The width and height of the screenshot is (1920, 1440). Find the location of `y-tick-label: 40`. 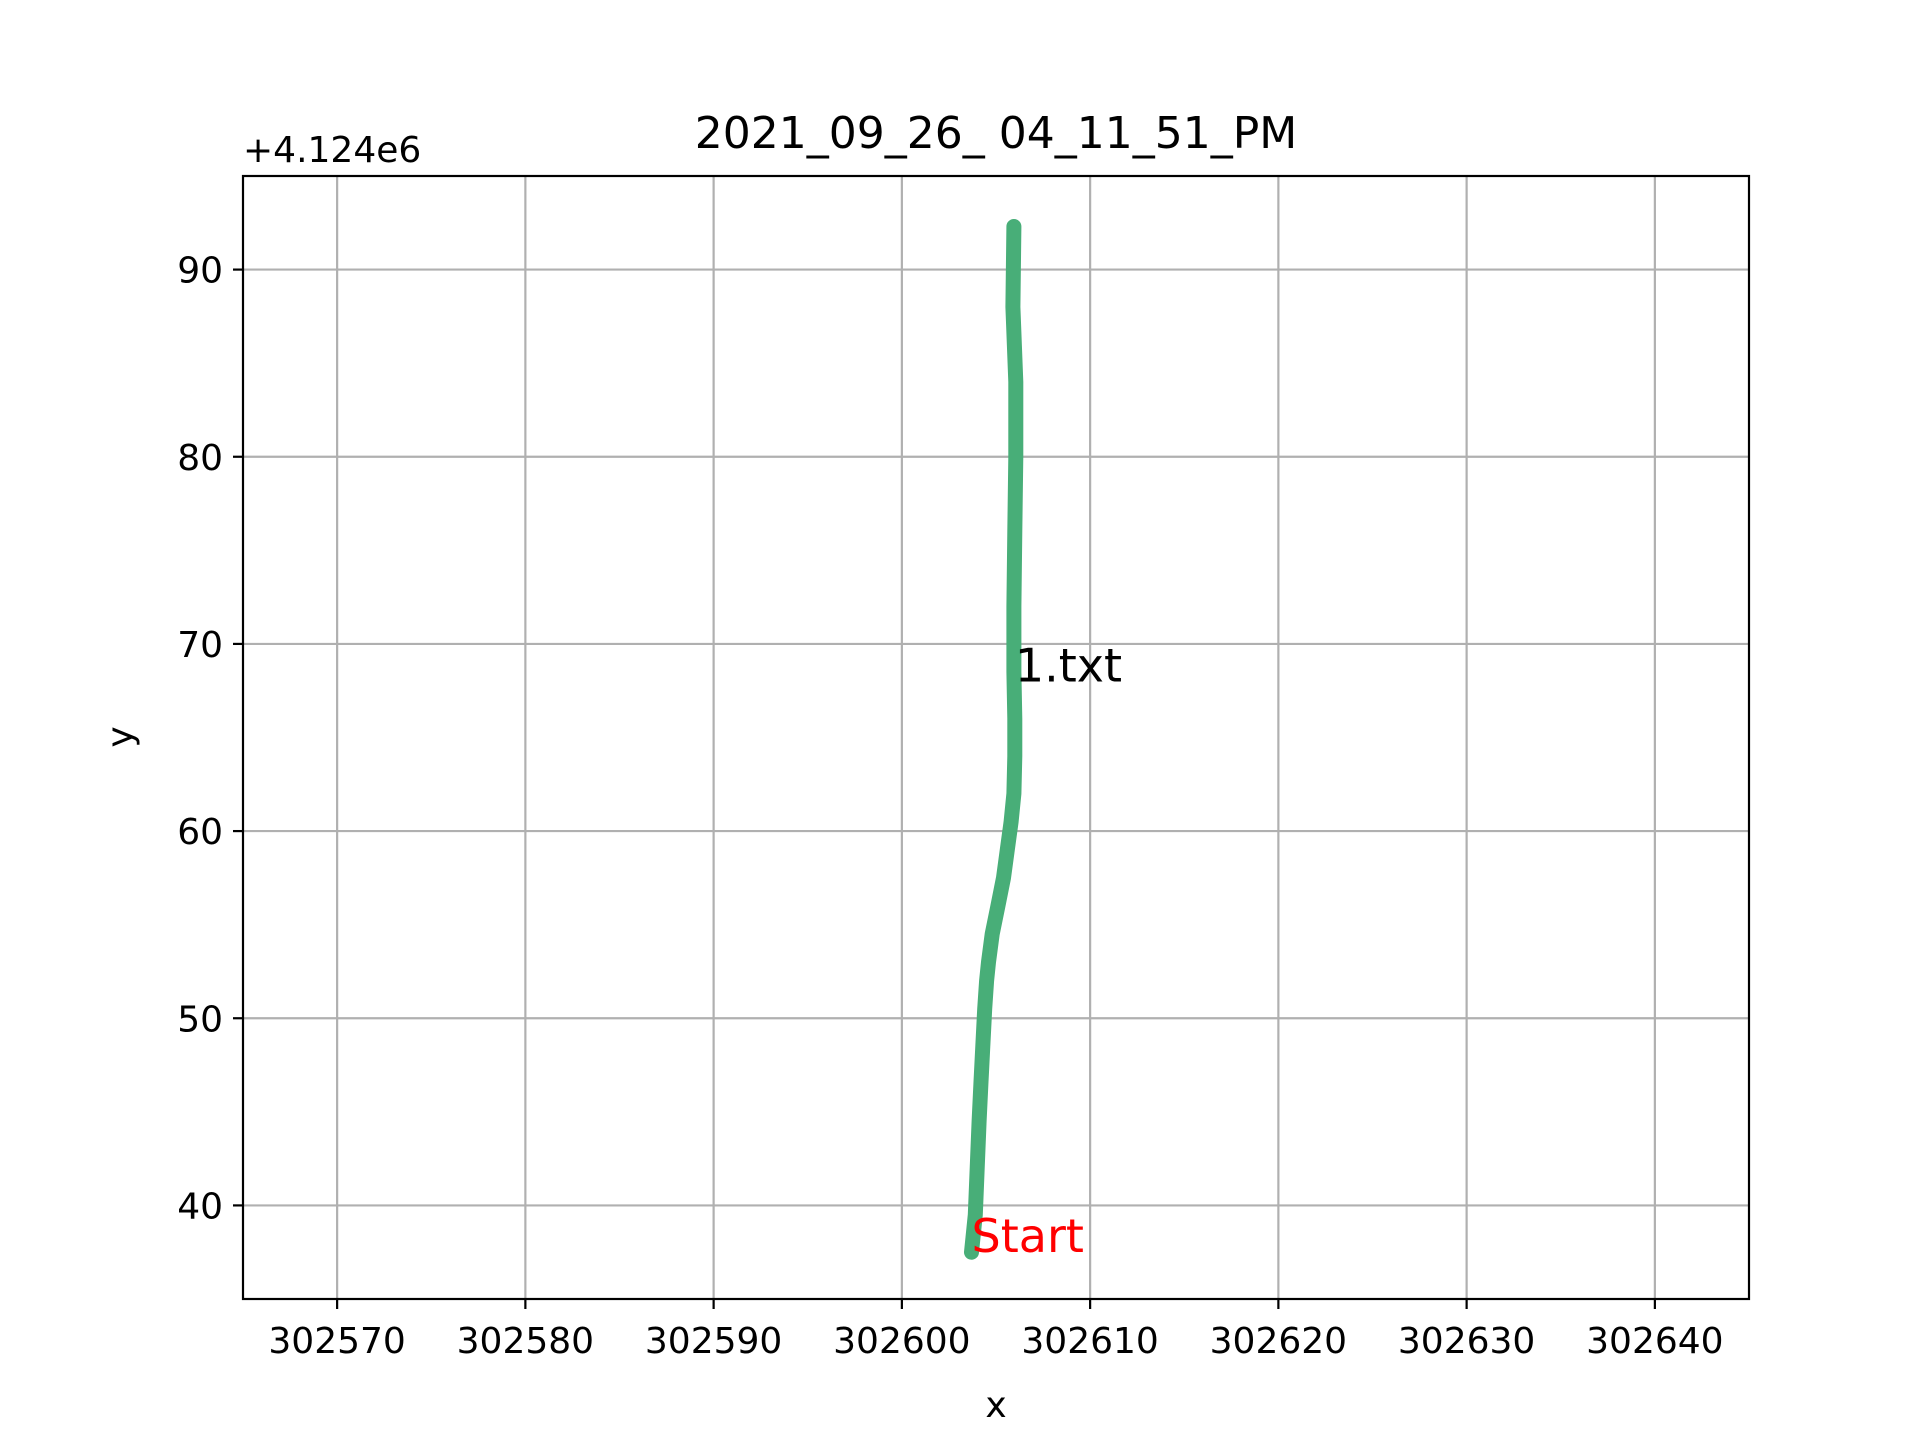

y-tick-label: 40 is located at coordinates (200, 1206).